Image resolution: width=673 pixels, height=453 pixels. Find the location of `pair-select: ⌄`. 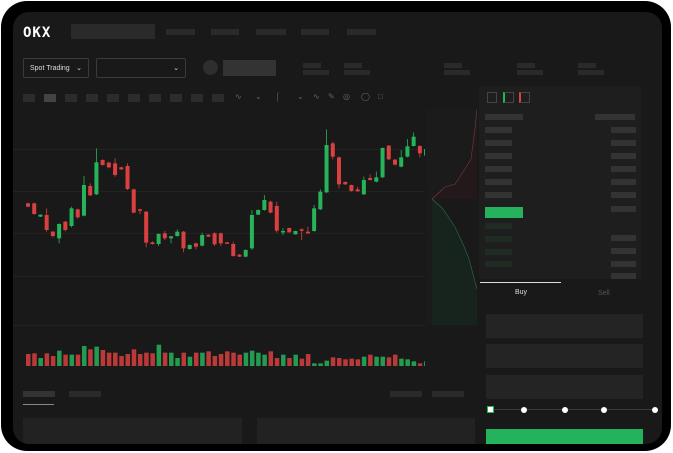

pair-select: ⌄ is located at coordinates (141, 68).